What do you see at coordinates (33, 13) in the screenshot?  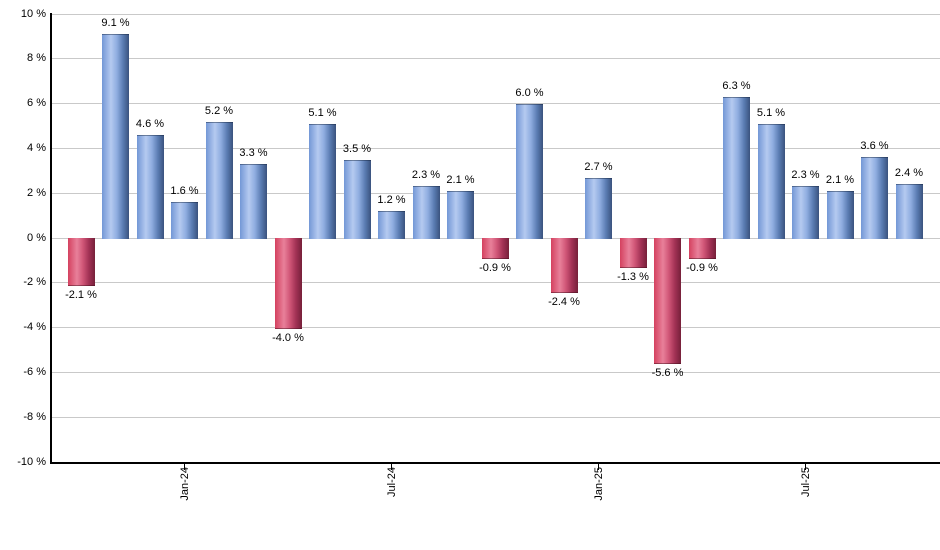 I see `y-axis-tick-label: 10 %` at bounding box center [33, 13].